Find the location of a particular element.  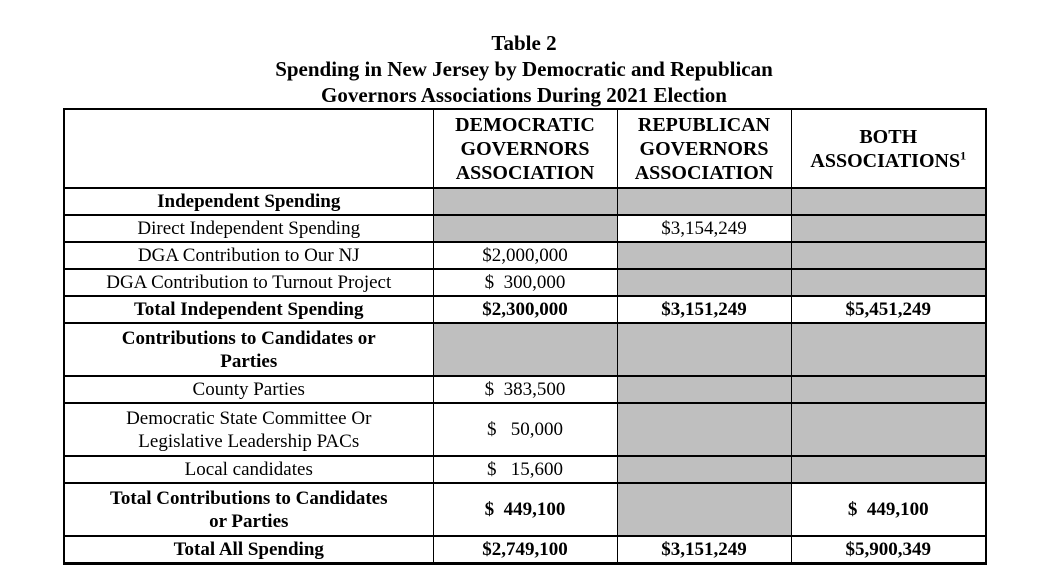

row-label-cell: DGA Contribution to Our NJ is located at coordinates (248, 255).